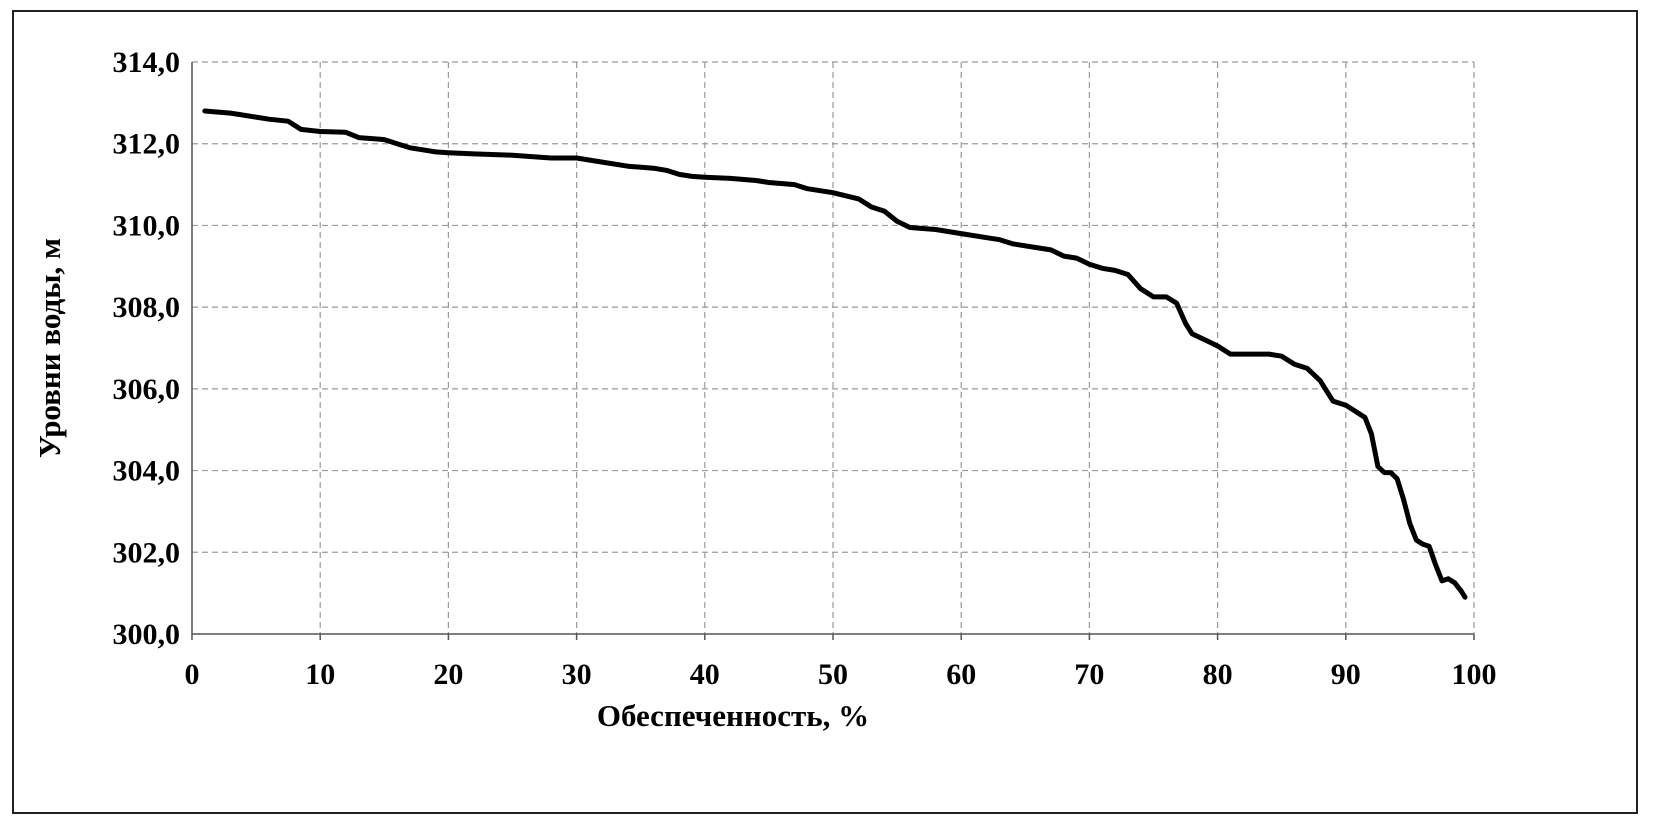 Image resolution: width=1654 pixels, height=829 pixels. What do you see at coordinates (147, 225) in the screenshot?
I see `y-tick-label: 310,0` at bounding box center [147, 225].